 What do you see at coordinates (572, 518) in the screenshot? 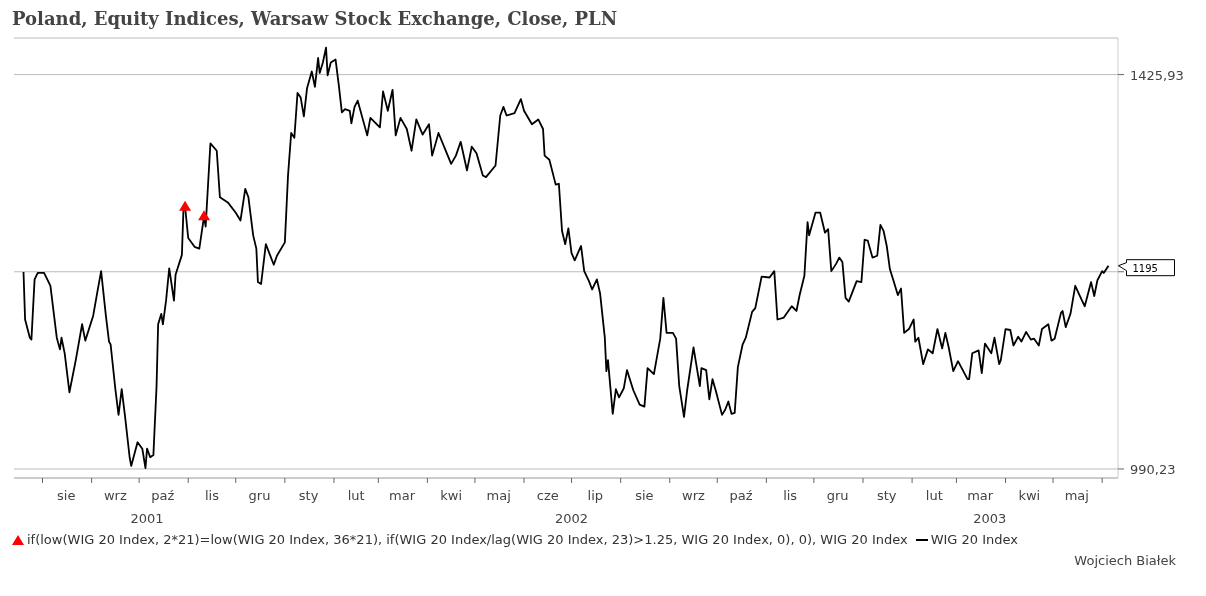
I see `x2-tick-label: 2002` at bounding box center [572, 518].